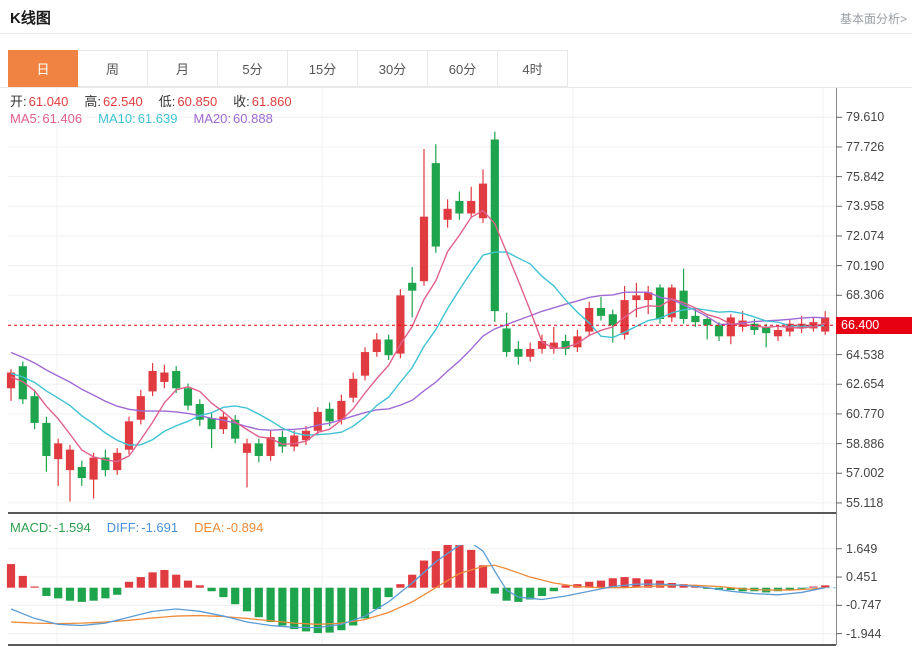 Image resolution: width=912 pixels, height=648 pixels. Describe the element at coordinates (323, 68) in the screenshot. I see `tab-15min: 15分` at that location.